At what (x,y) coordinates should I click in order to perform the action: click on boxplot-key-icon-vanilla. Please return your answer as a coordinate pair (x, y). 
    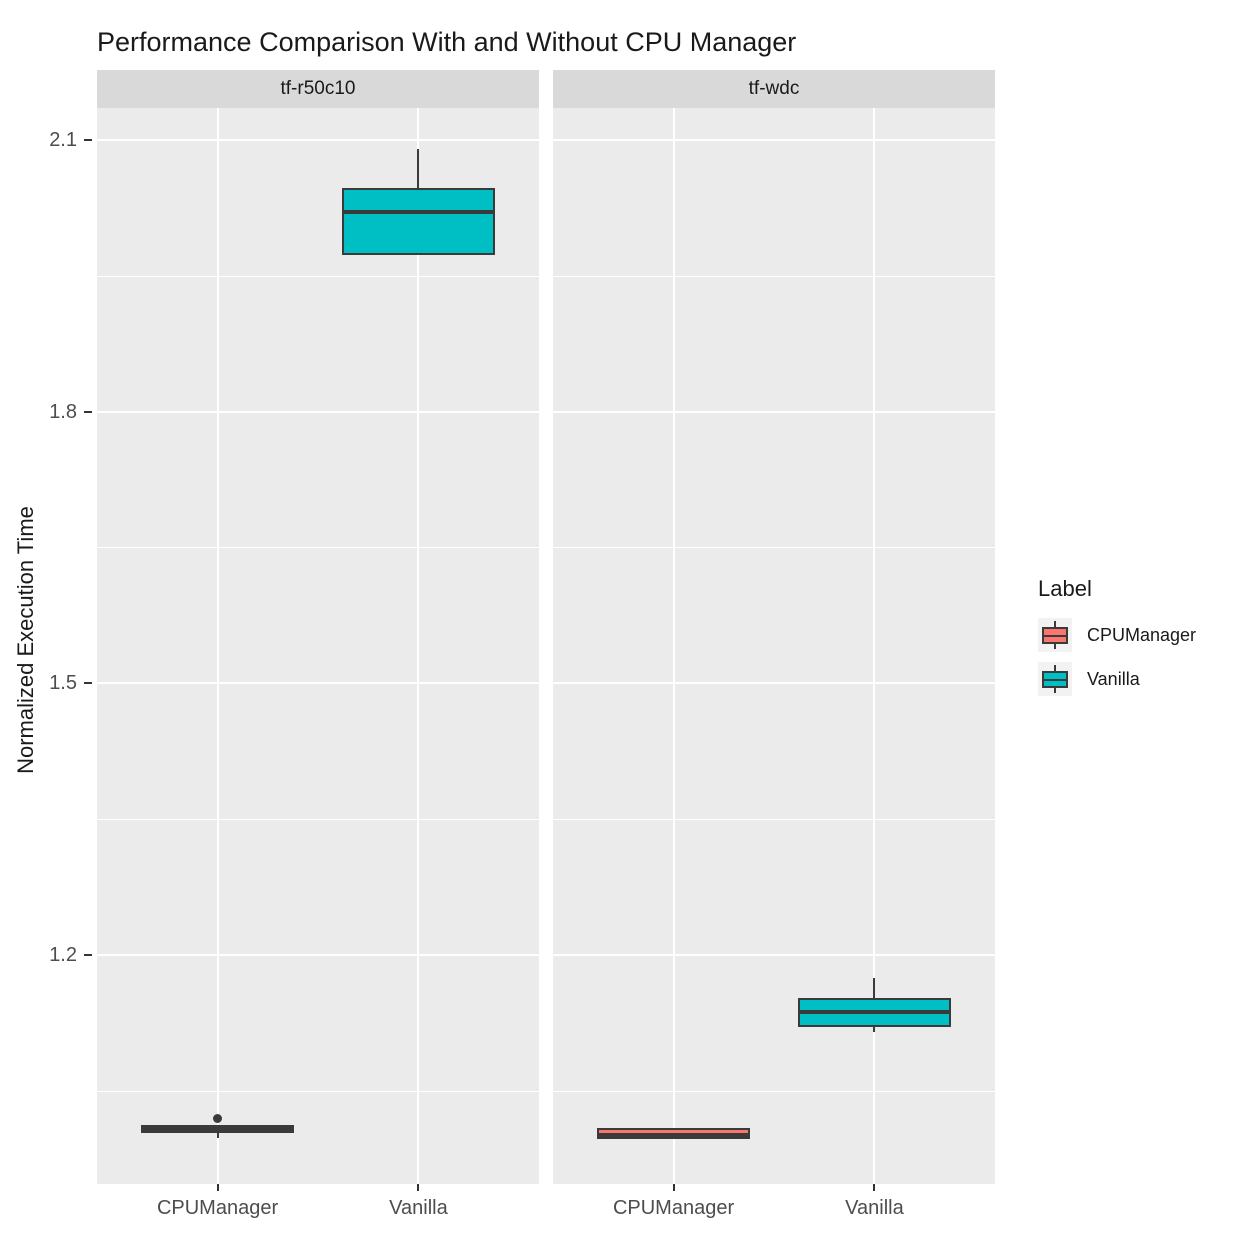
    Looking at the image, I should click on (1055, 679).